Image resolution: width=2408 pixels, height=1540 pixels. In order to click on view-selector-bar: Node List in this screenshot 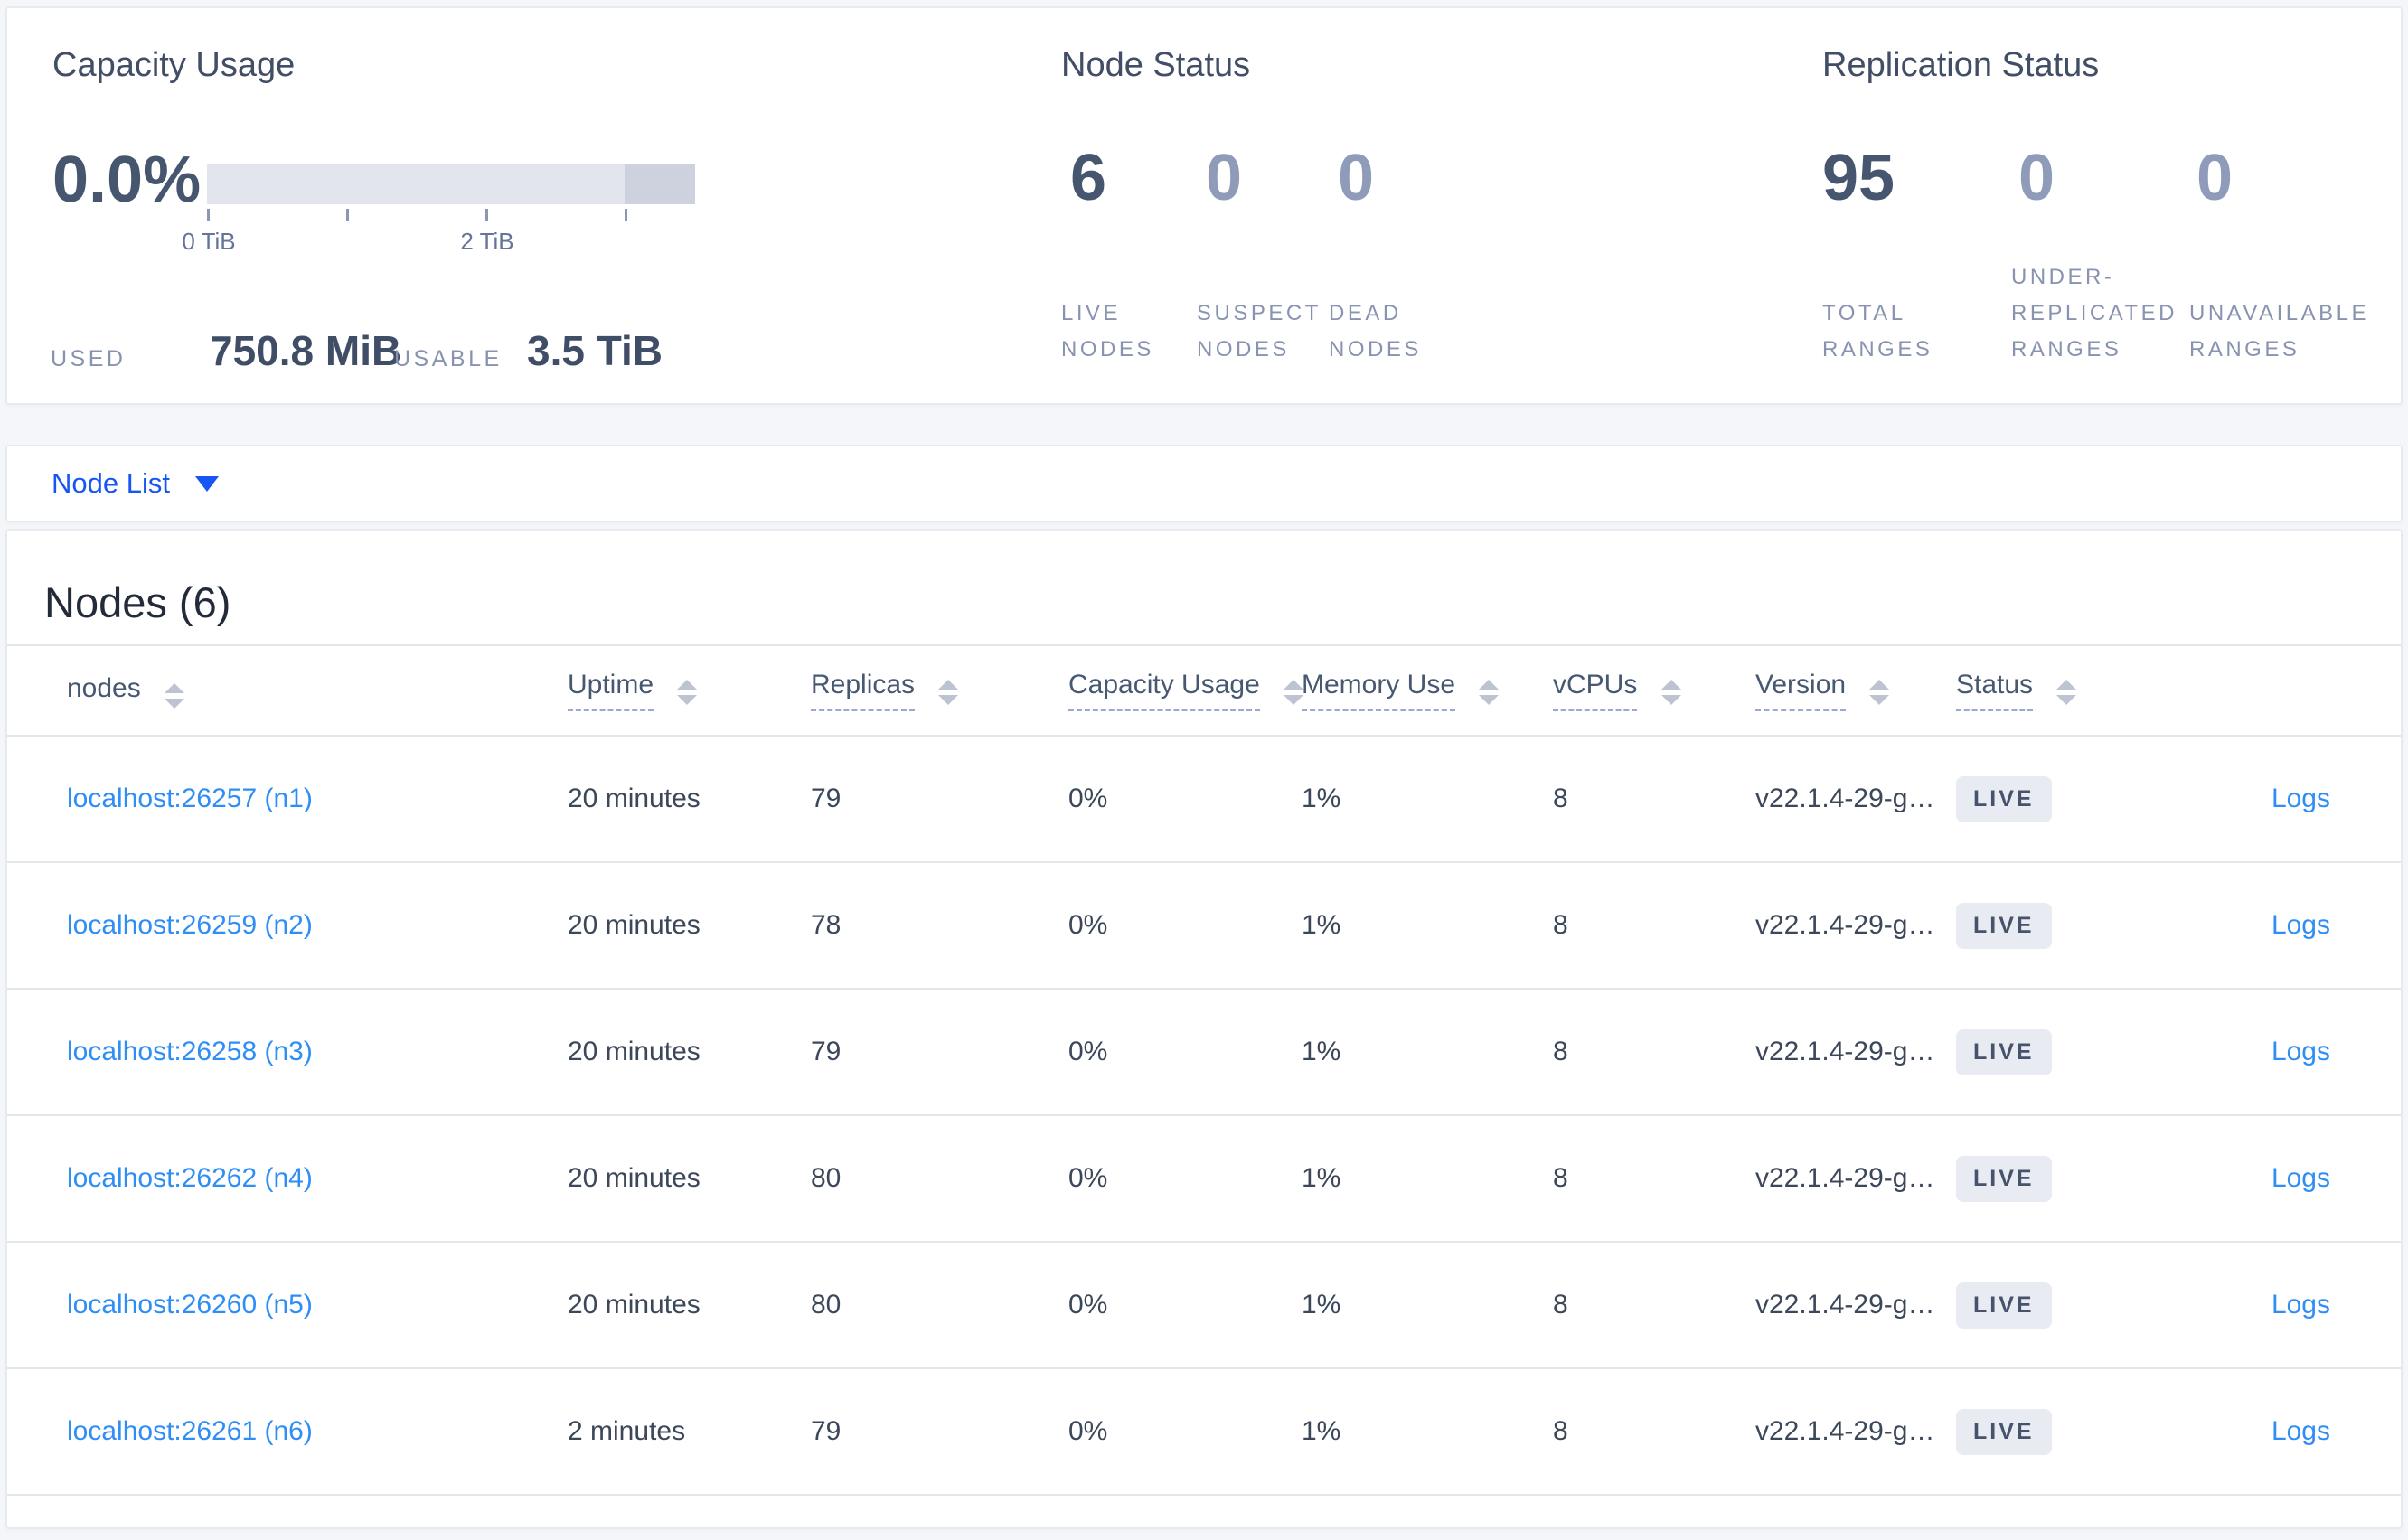, I will do `click(1204, 483)`.